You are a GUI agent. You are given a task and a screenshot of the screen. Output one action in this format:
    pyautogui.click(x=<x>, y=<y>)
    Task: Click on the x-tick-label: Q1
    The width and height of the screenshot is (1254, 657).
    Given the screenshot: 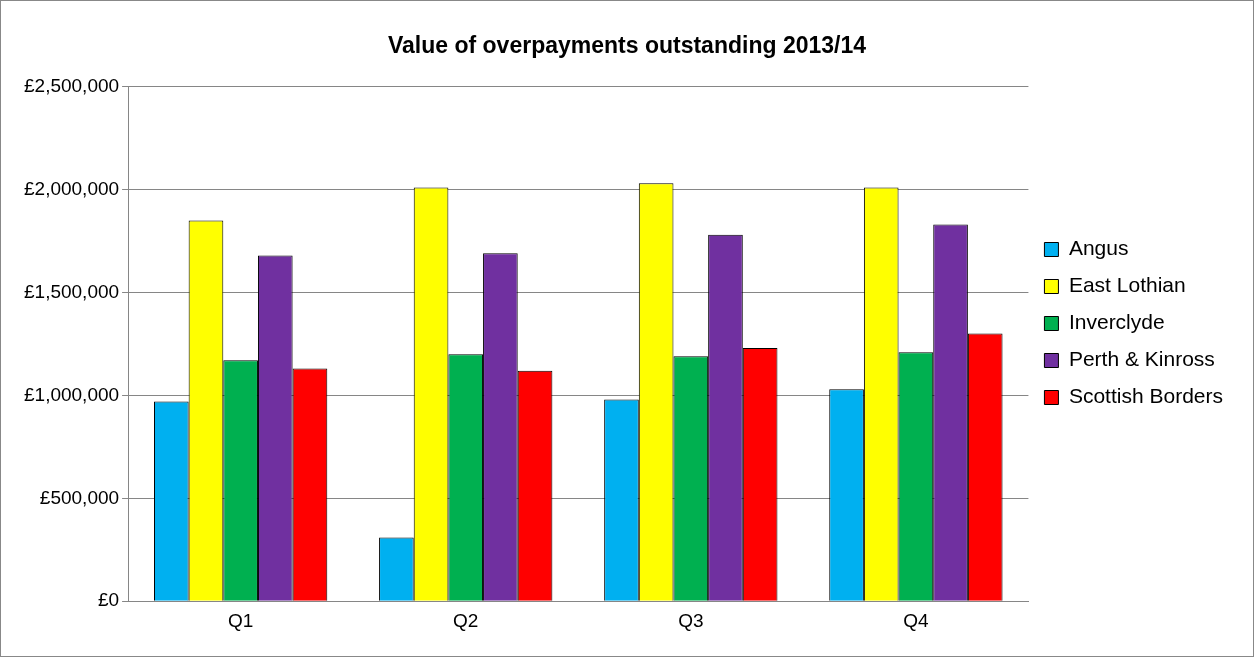 What is the action you would take?
    pyautogui.click(x=240, y=620)
    